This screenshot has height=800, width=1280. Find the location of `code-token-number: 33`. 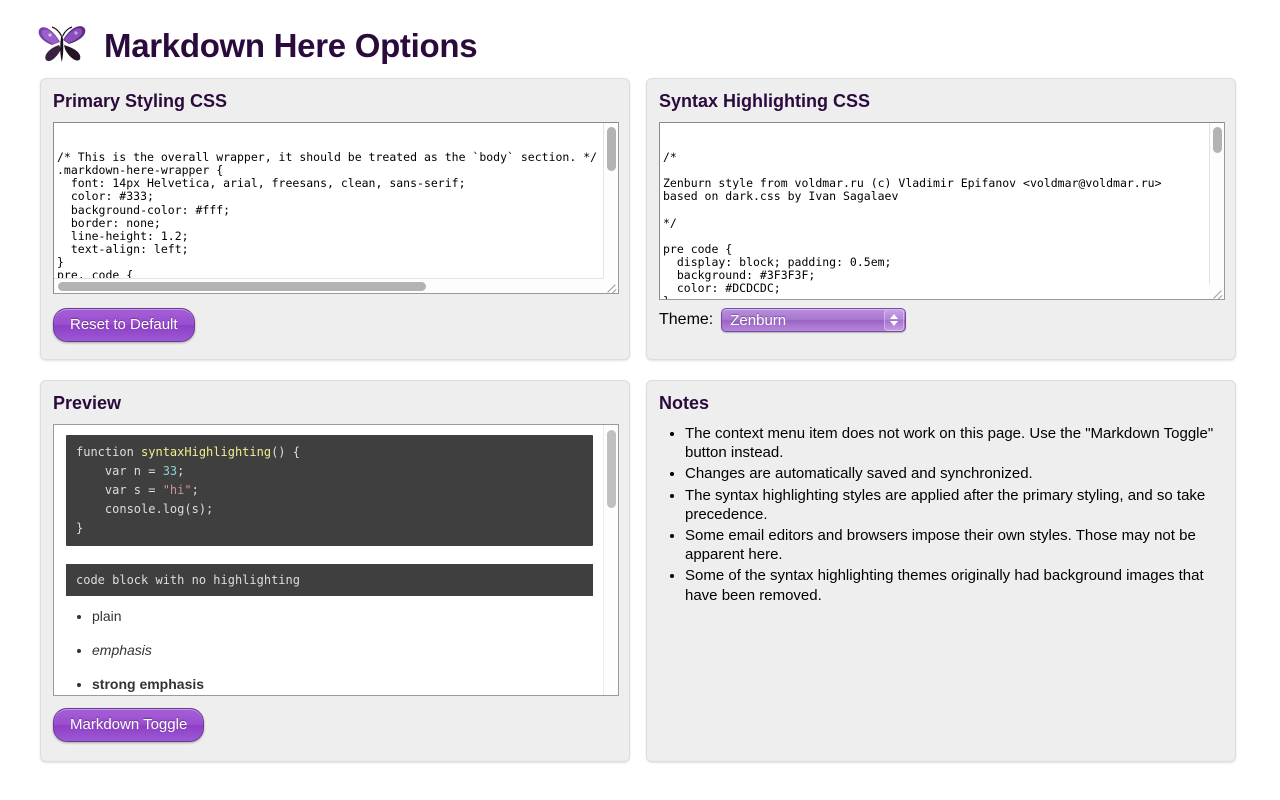

code-token-number: 33 is located at coordinates (170, 471).